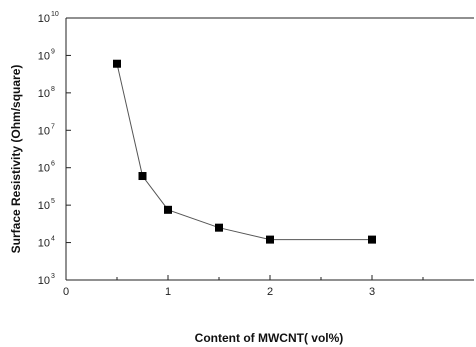 The height and width of the screenshot is (347, 476). I want to click on x-axis-ticks: 0 1 2 3, so click(243, 286).